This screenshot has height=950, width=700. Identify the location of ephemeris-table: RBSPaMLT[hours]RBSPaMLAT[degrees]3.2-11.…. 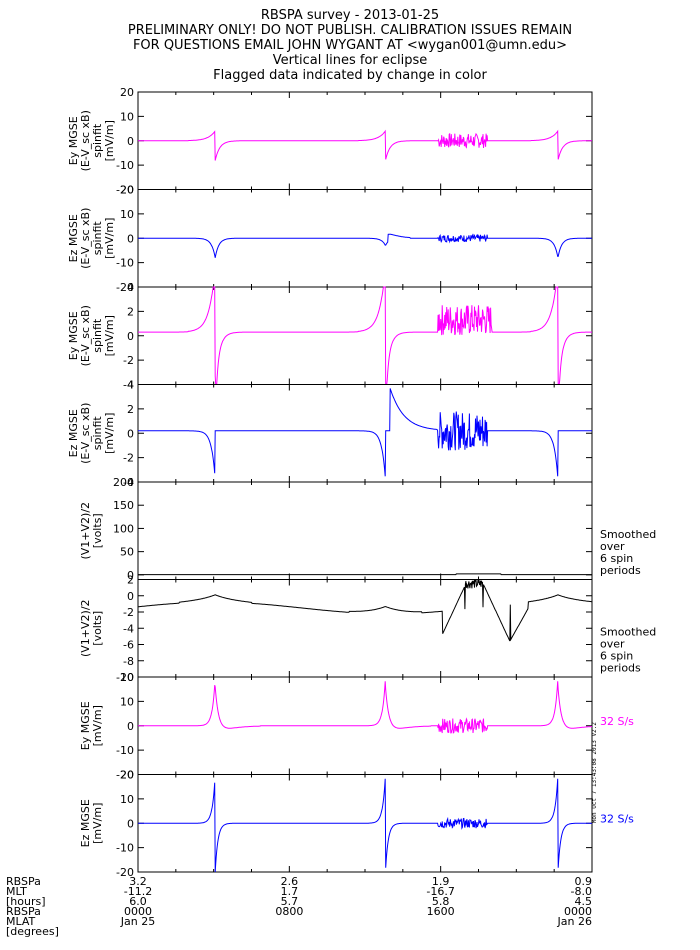
(299, 906).